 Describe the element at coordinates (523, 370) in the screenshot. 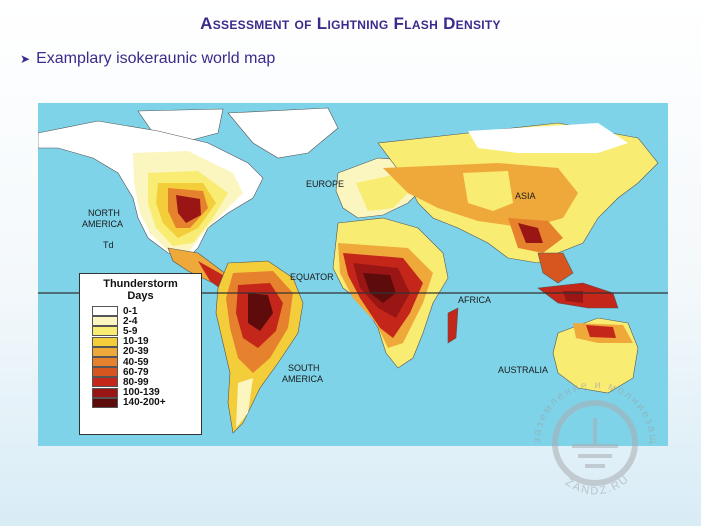

I see `label-australia: AUSTRALIA` at that location.